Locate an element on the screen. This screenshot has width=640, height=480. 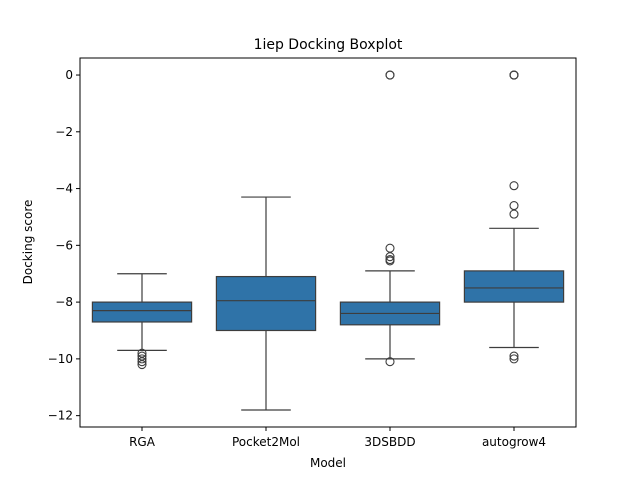
y-tick-label: −8 is located at coordinates (64, 302).